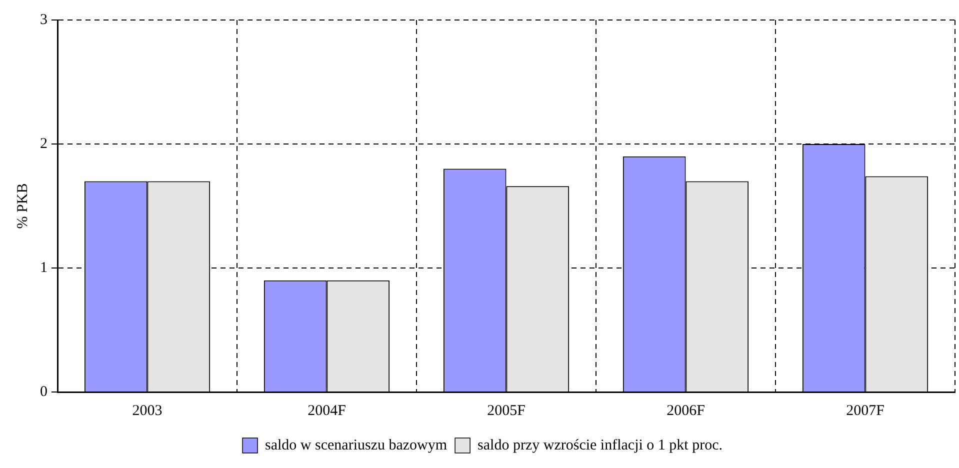 The height and width of the screenshot is (468, 959). I want to click on x-tick-label: 2005F, so click(506, 410).